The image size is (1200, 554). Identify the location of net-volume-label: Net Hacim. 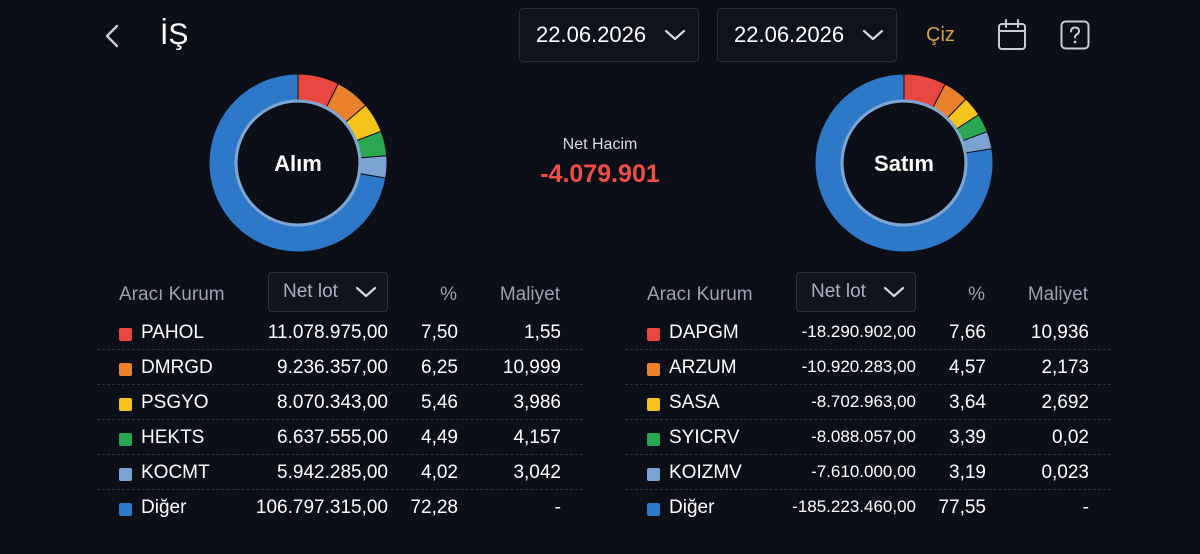
(600, 144).